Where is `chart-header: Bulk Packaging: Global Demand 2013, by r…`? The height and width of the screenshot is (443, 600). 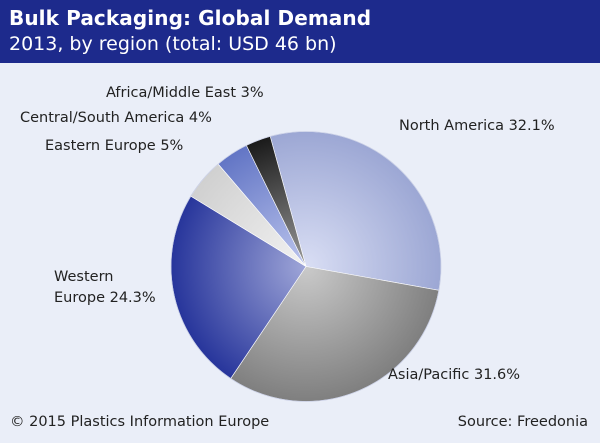 chart-header: Bulk Packaging: Global Demand 2013, by r… is located at coordinates (300, 31).